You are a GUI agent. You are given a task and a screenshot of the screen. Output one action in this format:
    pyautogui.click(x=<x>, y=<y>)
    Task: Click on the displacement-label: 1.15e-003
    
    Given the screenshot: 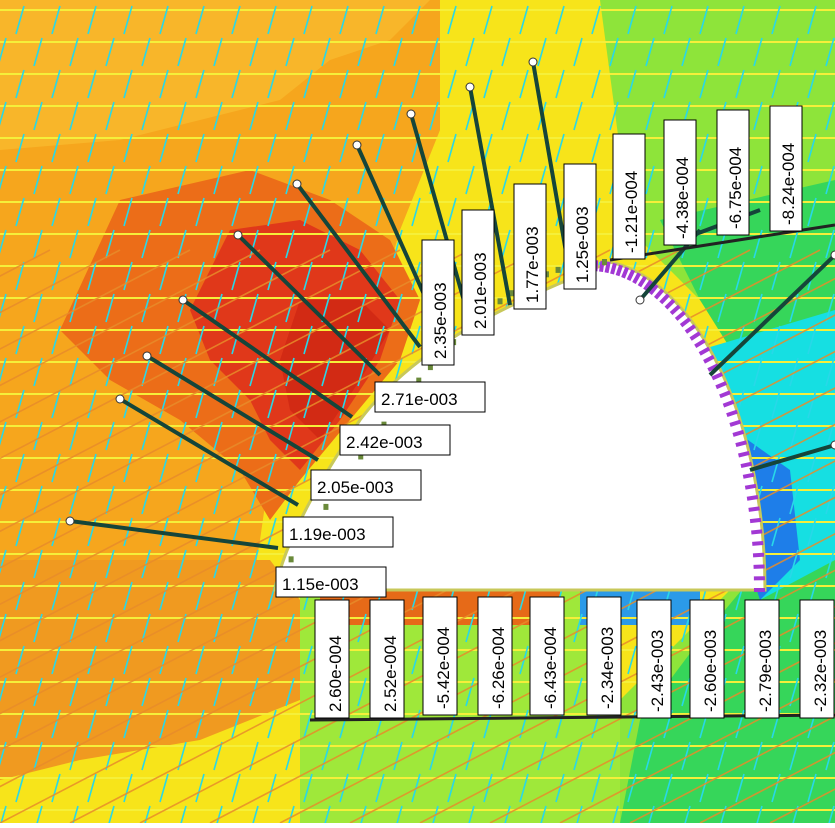 What is the action you would take?
    pyautogui.click(x=331, y=582)
    